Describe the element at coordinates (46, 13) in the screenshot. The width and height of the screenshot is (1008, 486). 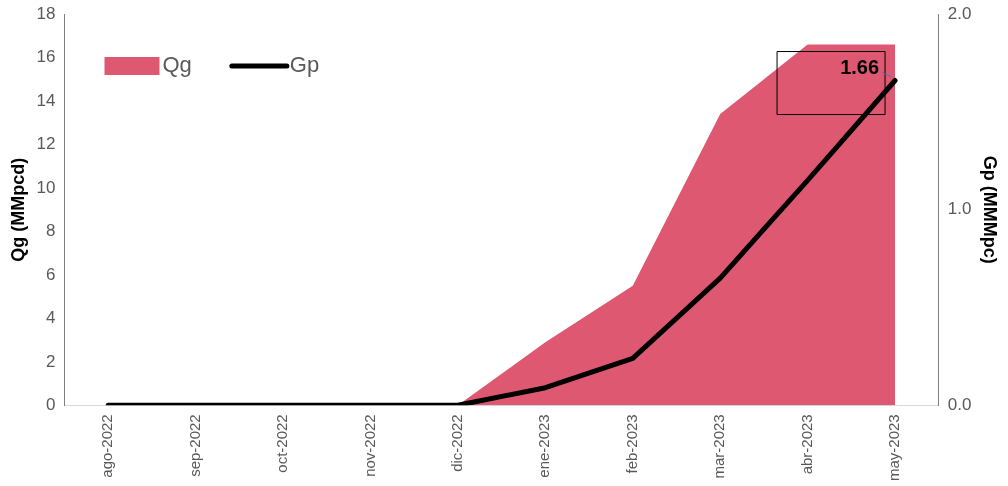
I see `y-tick-label: 18` at that location.